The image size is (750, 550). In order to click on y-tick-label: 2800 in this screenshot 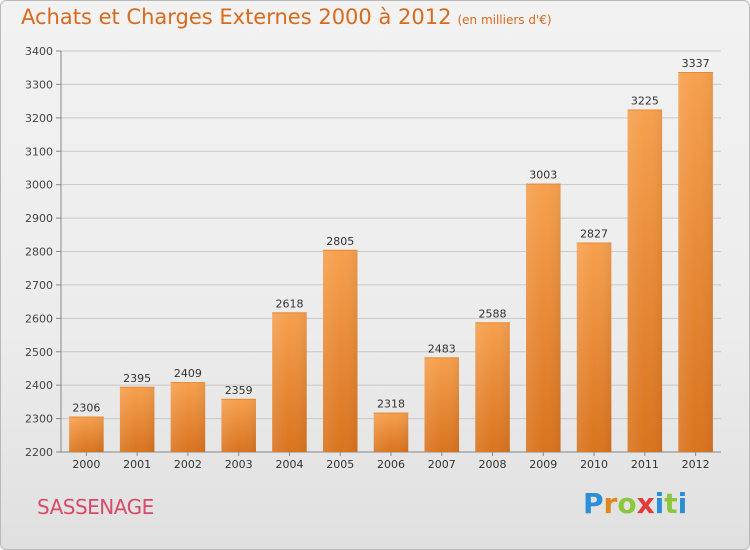, I will do `click(39, 252)`.